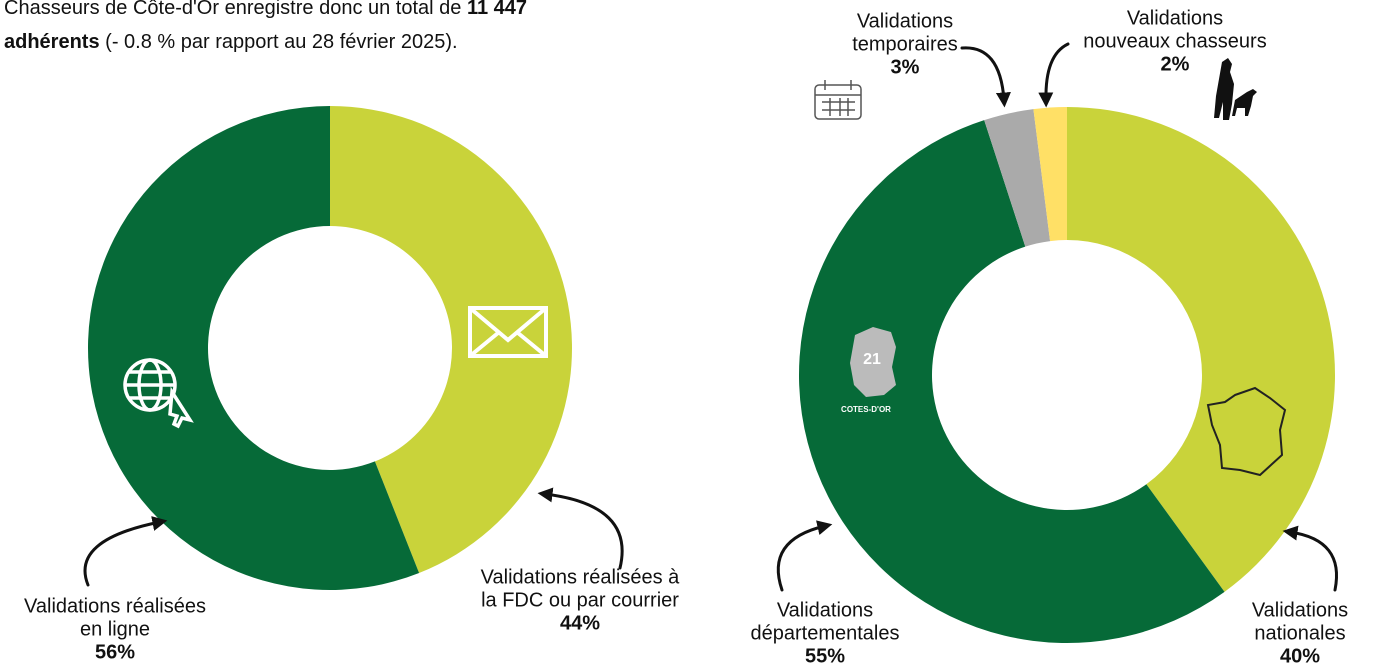  Describe the element at coordinates (115, 629) in the screenshot. I see `slice-label: en ligne` at that location.